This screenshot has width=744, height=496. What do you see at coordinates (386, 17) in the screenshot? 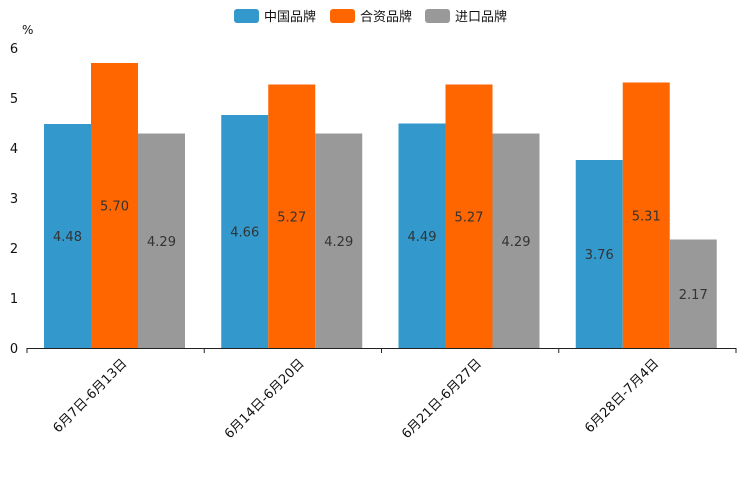
I see `legend-label: 合资品牌` at bounding box center [386, 17].